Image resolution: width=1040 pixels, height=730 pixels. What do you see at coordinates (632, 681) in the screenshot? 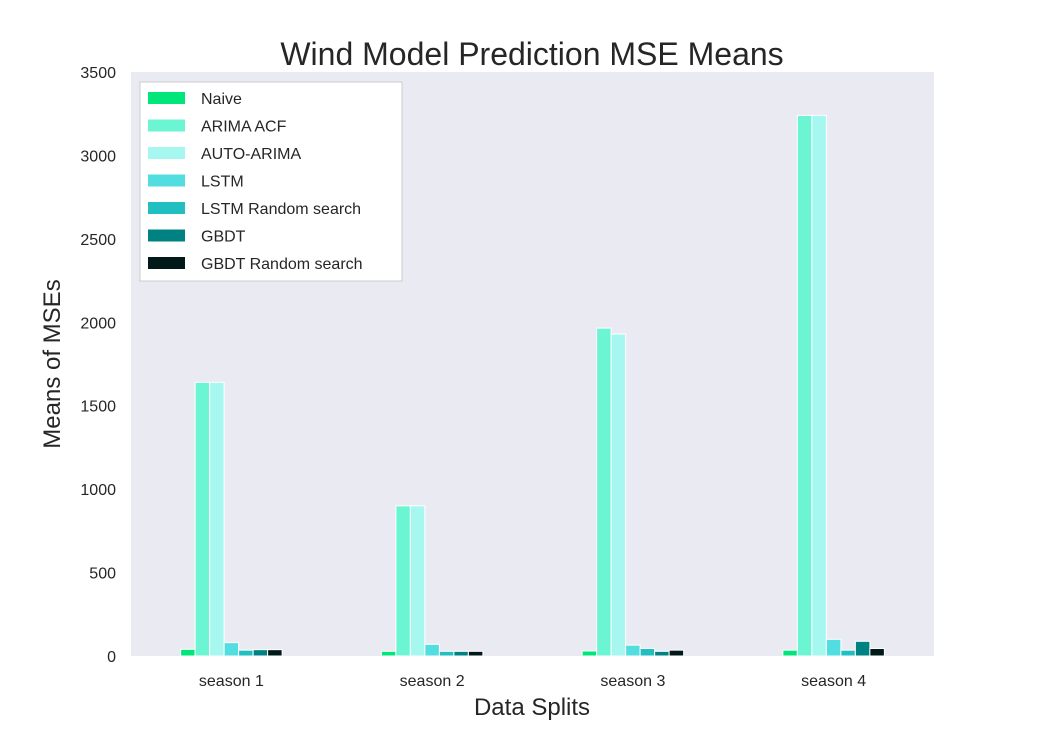
I see `x-tick-label: season 3` at bounding box center [632, 681].